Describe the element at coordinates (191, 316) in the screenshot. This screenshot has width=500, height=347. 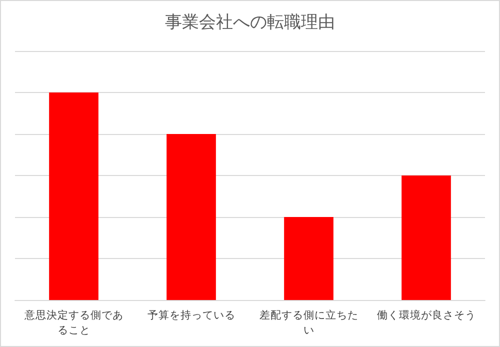
I see `x-tick-label: 予算を持っている` at that location.